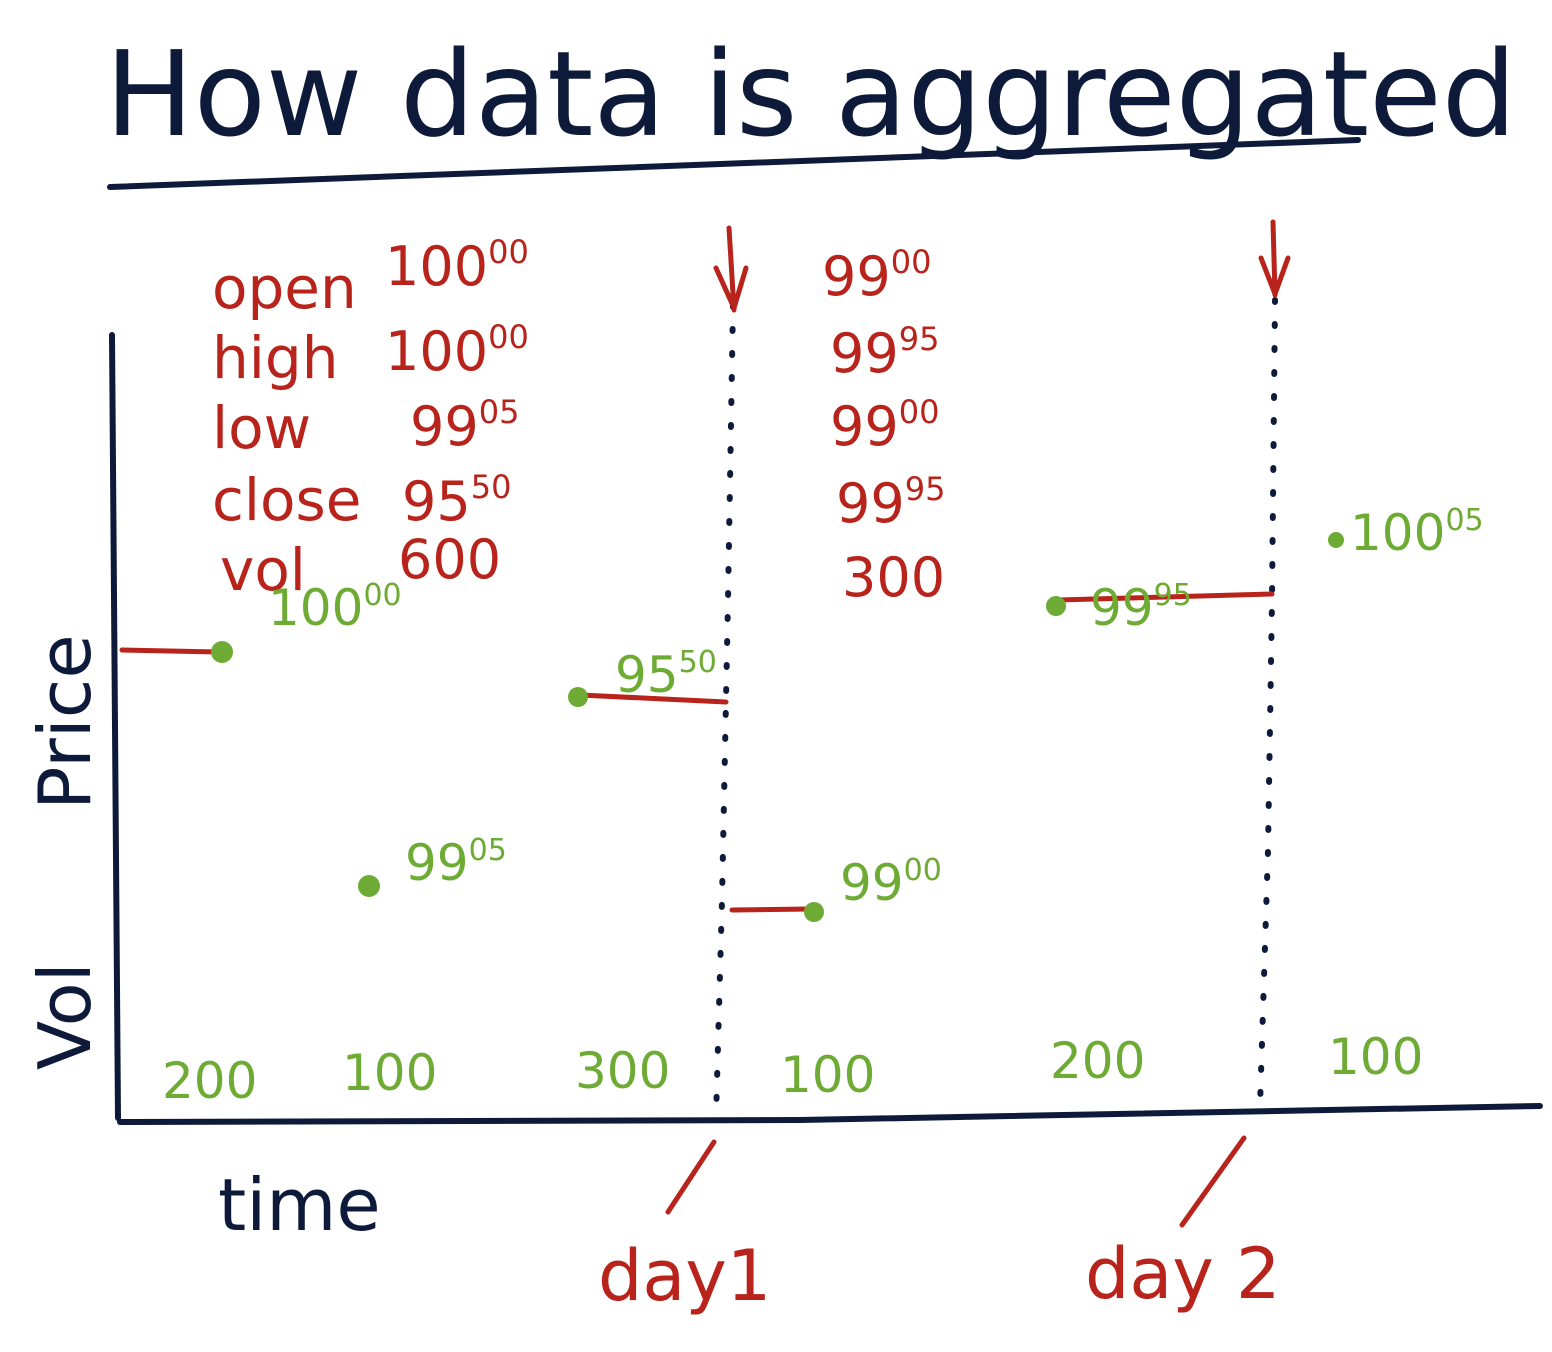  What do you see at coordinates (284, 288) in the screenshot?
I see `summary-label-open: open` at bounding box center [284, 288].